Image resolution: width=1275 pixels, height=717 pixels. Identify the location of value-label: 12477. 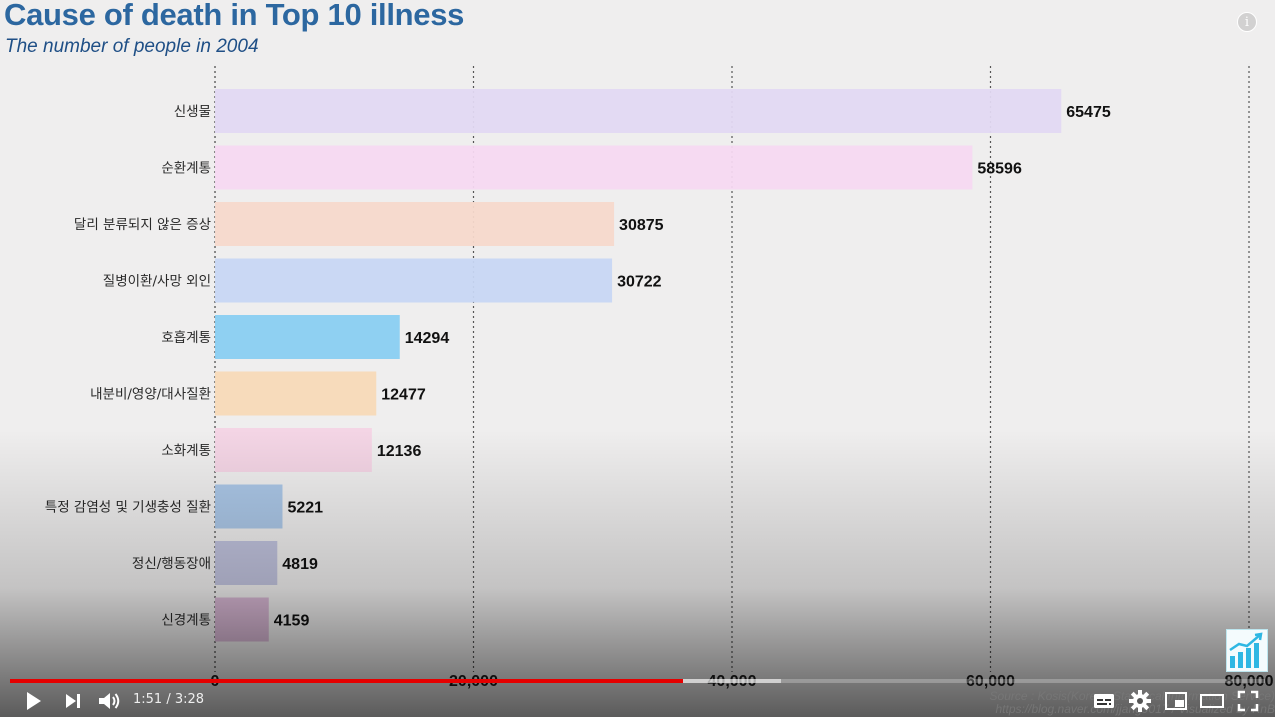
(403, 395).